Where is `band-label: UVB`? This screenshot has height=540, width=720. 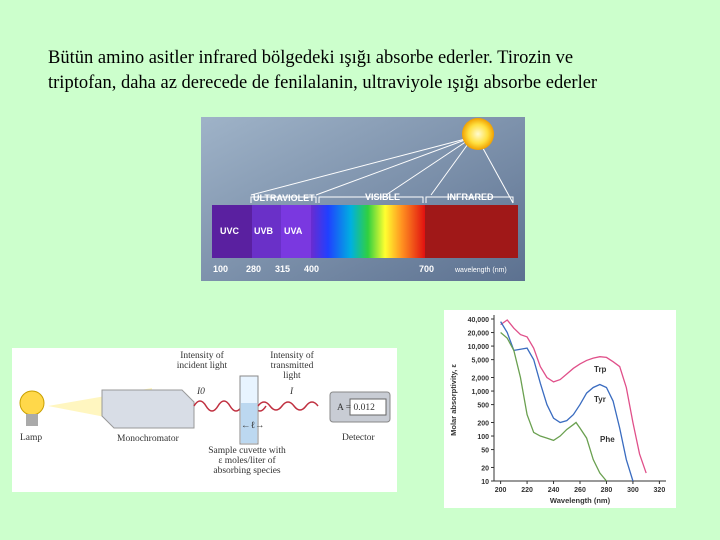 band-label: UVB is located at coordinates (264, 231).